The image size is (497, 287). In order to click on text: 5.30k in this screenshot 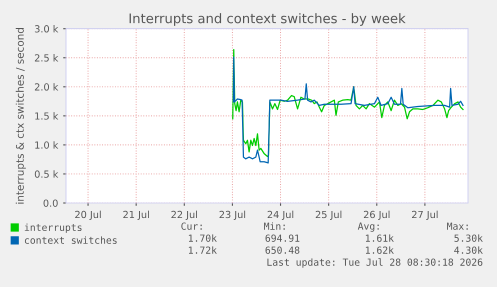, I will do `click(468, 238)`.